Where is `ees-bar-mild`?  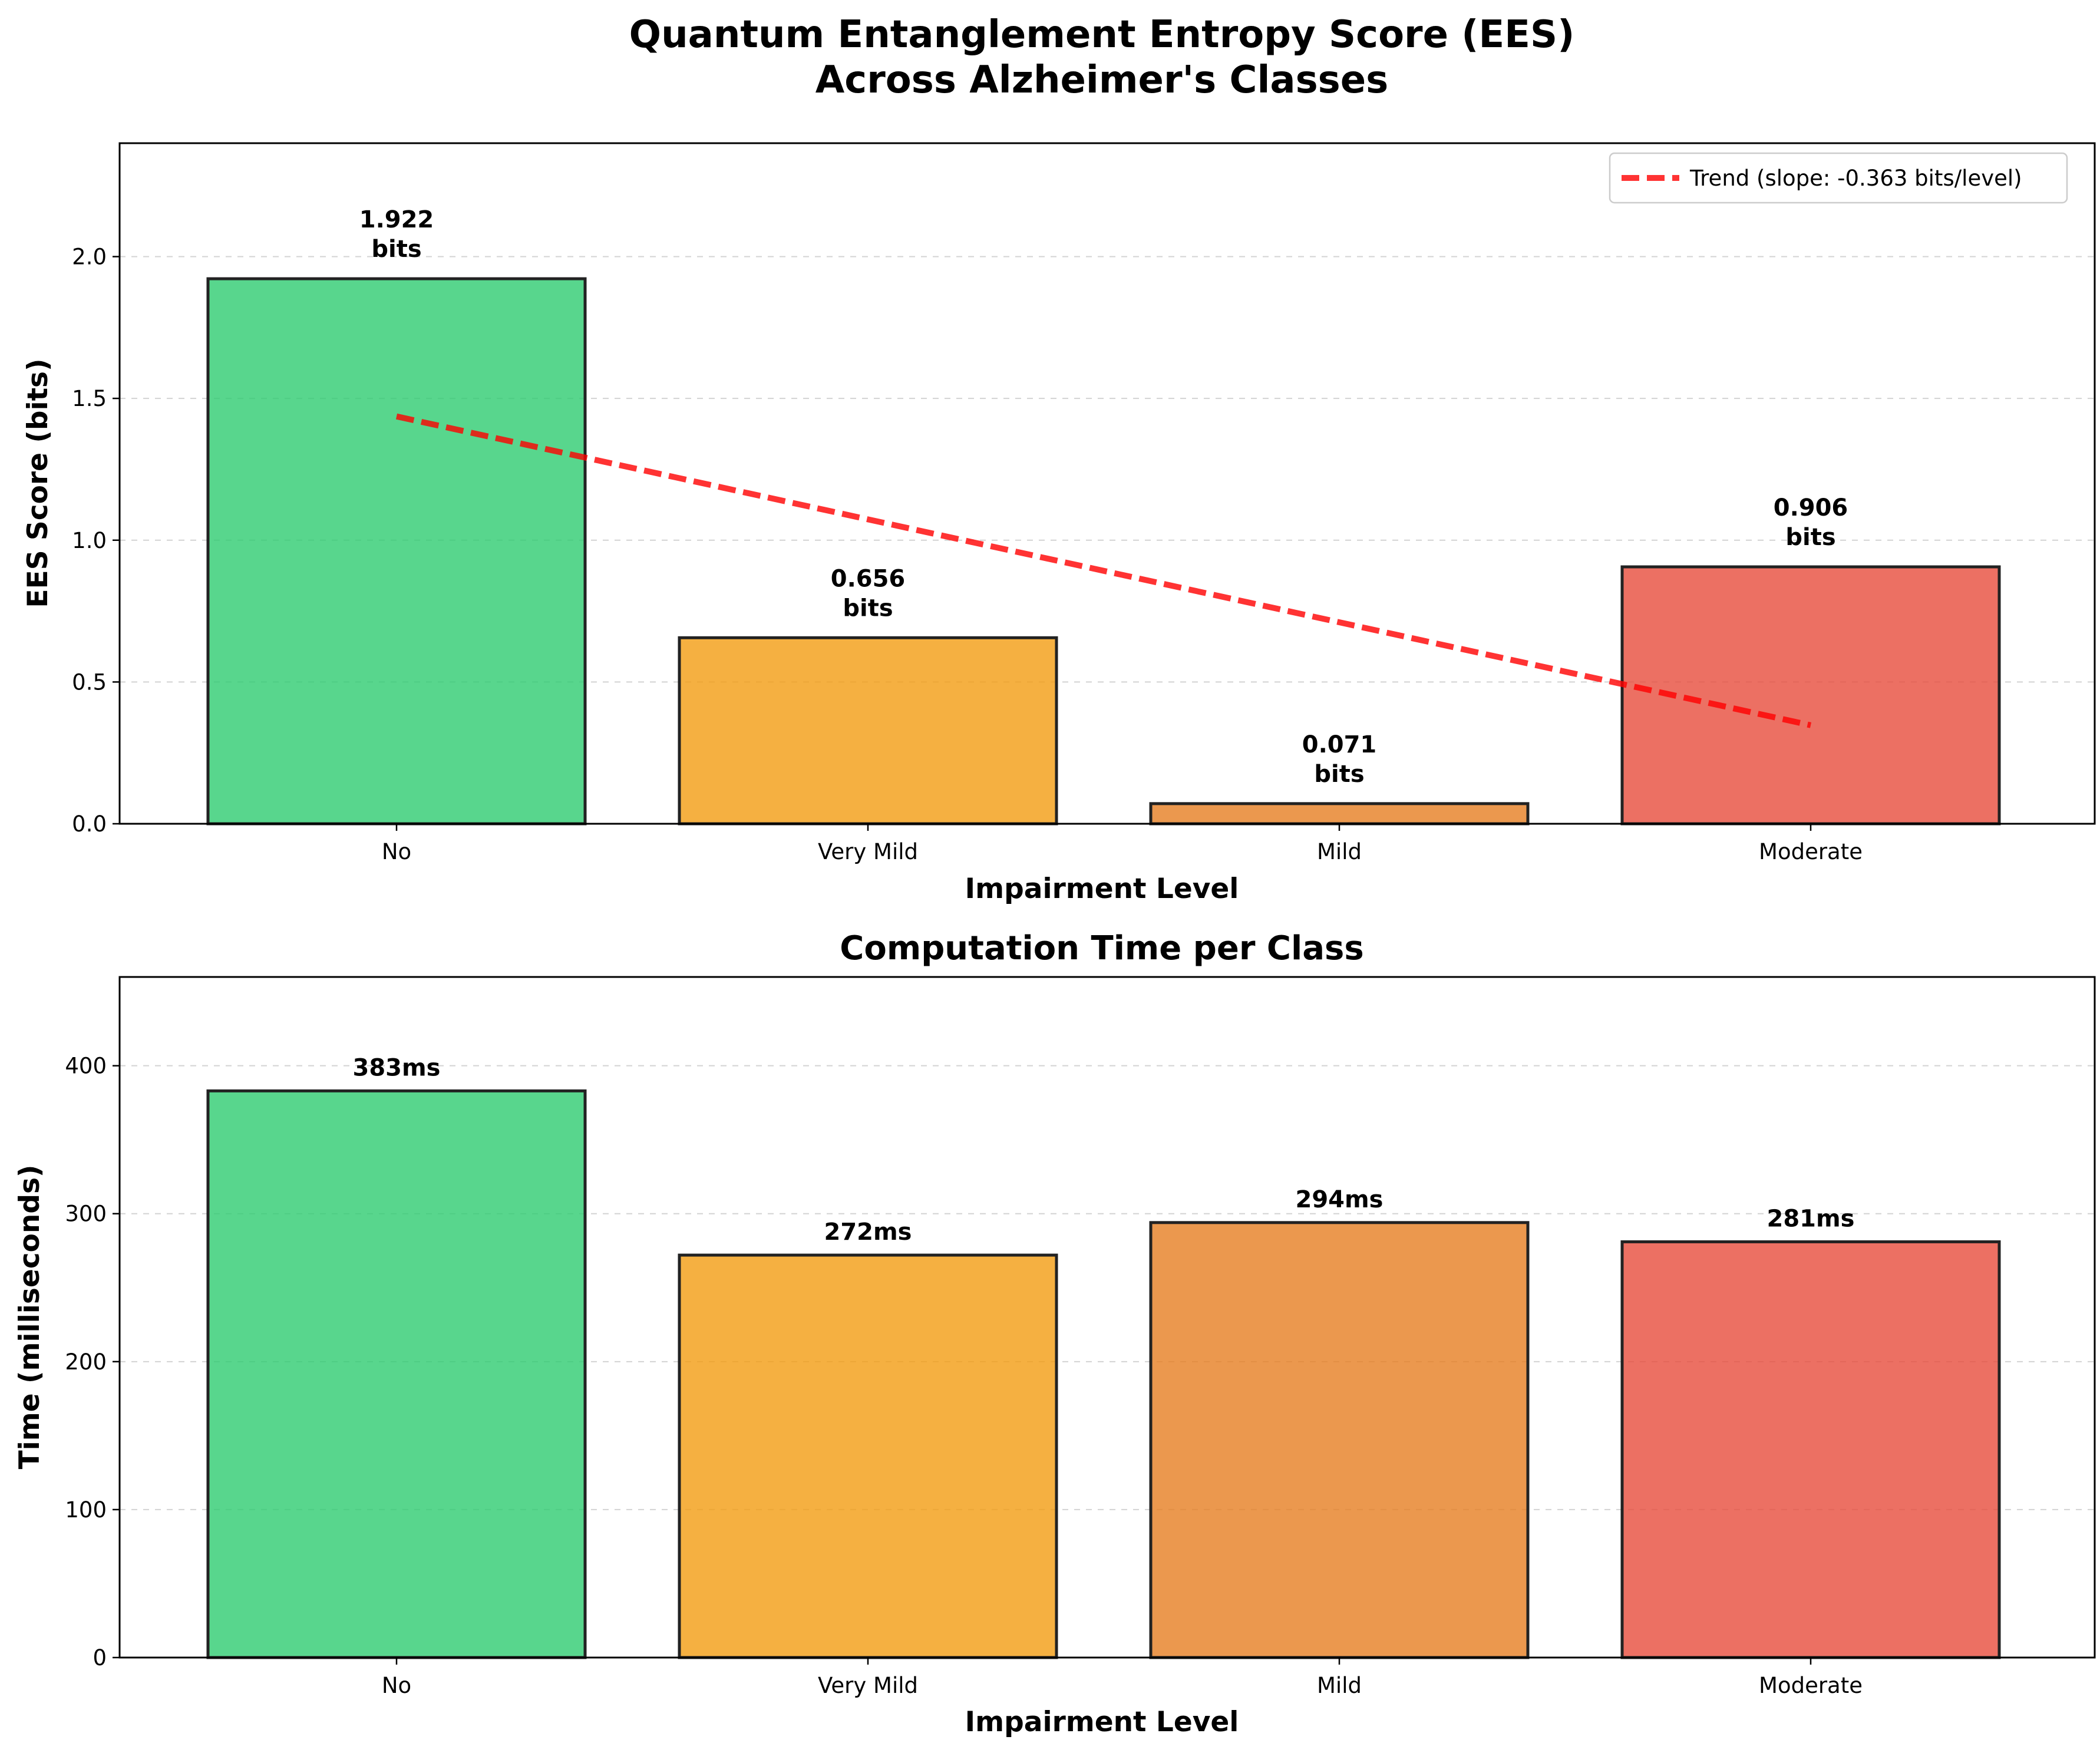 ees-bar-mild is located at coordinates (1339, 814).